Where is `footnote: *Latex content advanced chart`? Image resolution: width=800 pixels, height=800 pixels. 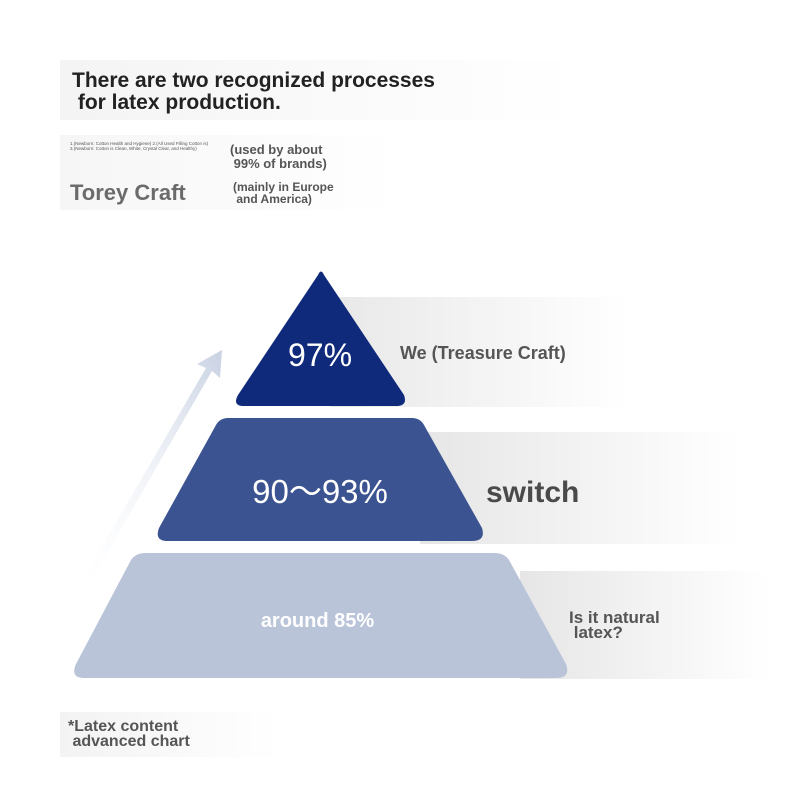 footnote: *Latex content advanced chart is located at coordinates (129, 734).